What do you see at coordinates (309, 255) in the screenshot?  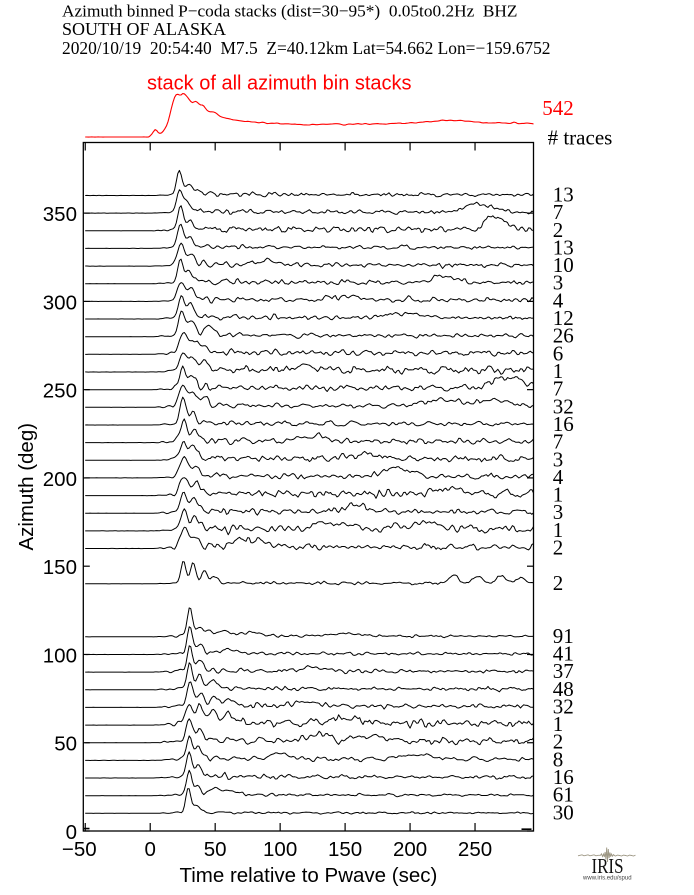 I see `waveform-trace-az320` at bounding box center [309, 255].